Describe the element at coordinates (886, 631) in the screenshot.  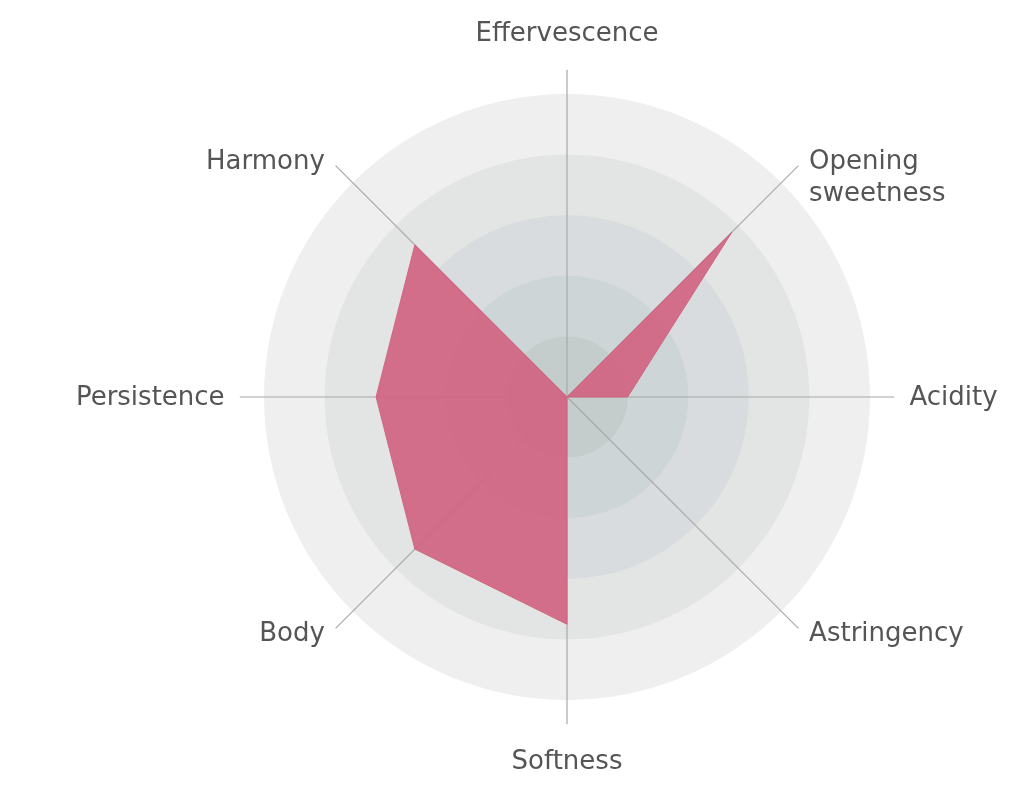
I see `spoke-label: Astringency` at that location.